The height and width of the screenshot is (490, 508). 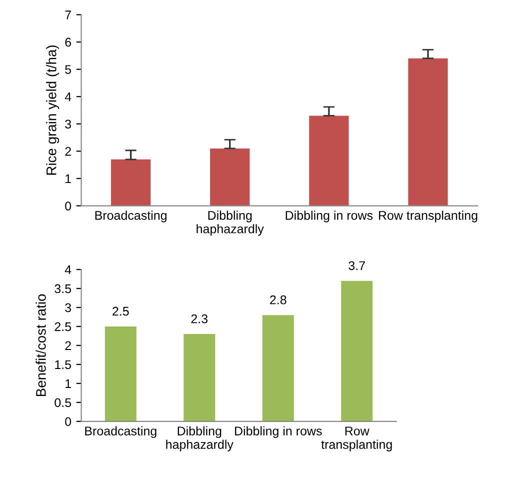 I want to click on y-tick-label: 5, so click(x=68, y=69).